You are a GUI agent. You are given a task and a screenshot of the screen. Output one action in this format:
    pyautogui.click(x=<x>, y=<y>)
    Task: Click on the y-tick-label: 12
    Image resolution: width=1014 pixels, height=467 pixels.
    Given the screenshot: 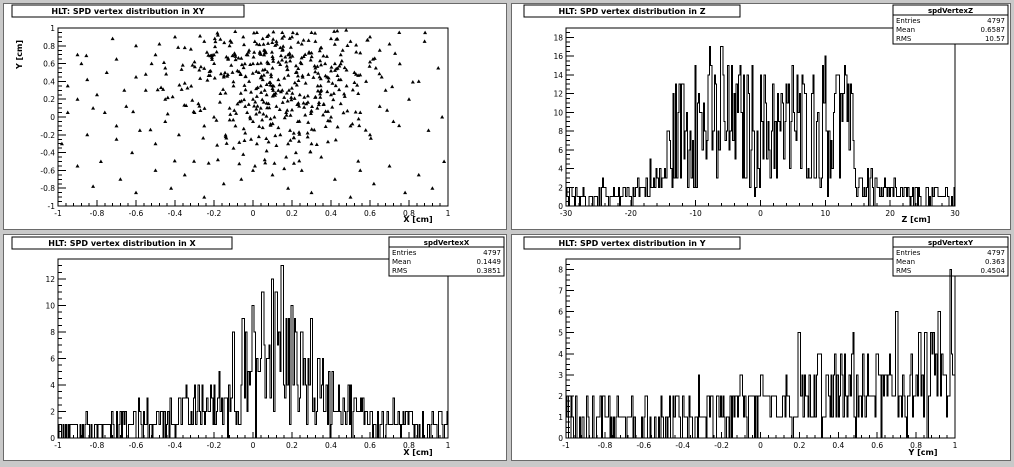 What is the action you would take?
    pyautogui.click(x=50, y=279)
    